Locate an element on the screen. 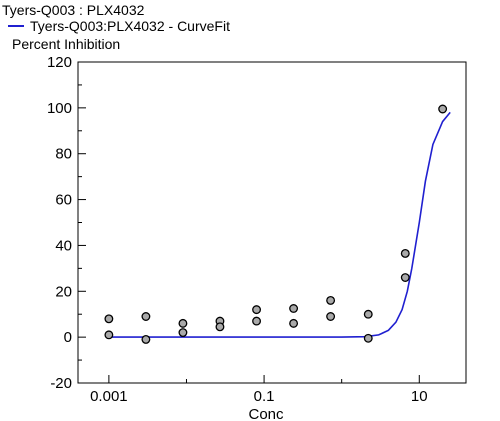 The height and width of the screenshot is (421, 500). legend-swatch is located at coordinates (16, 26).